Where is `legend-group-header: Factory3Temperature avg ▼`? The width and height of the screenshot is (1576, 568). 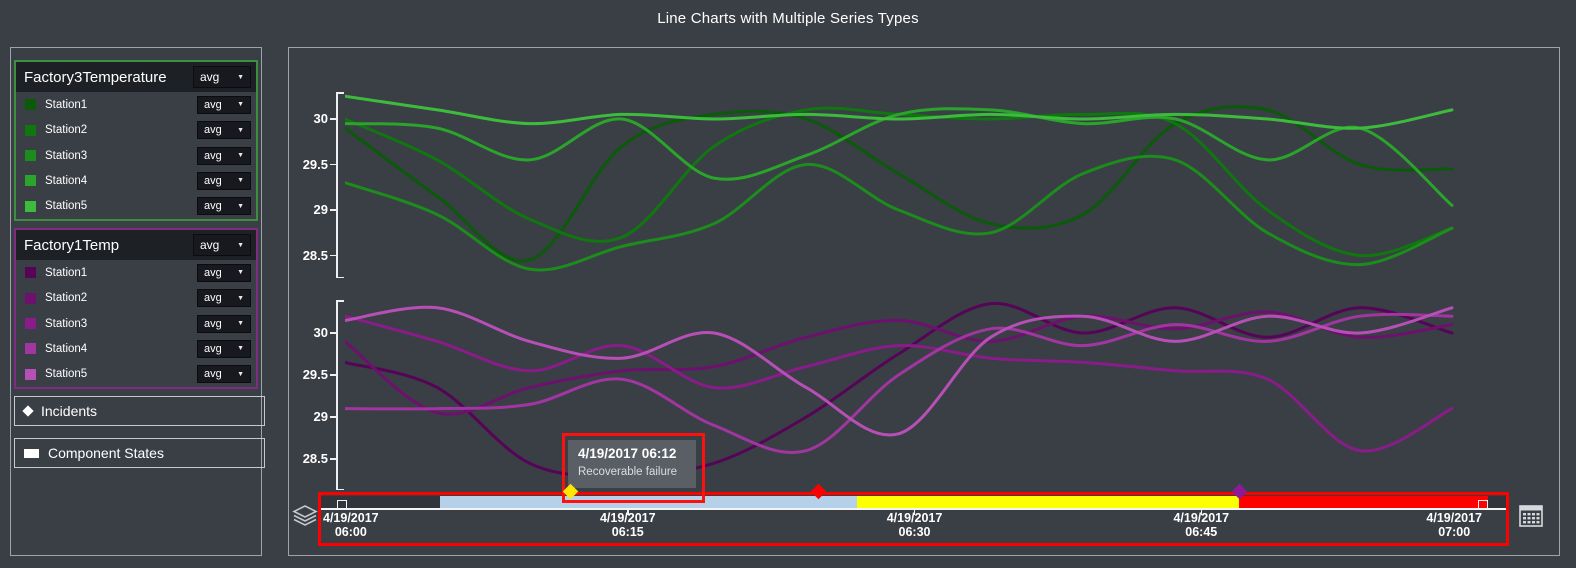
legend-group-header: Factory3Temperature avg ▼ is located at coordinates (136, 77).